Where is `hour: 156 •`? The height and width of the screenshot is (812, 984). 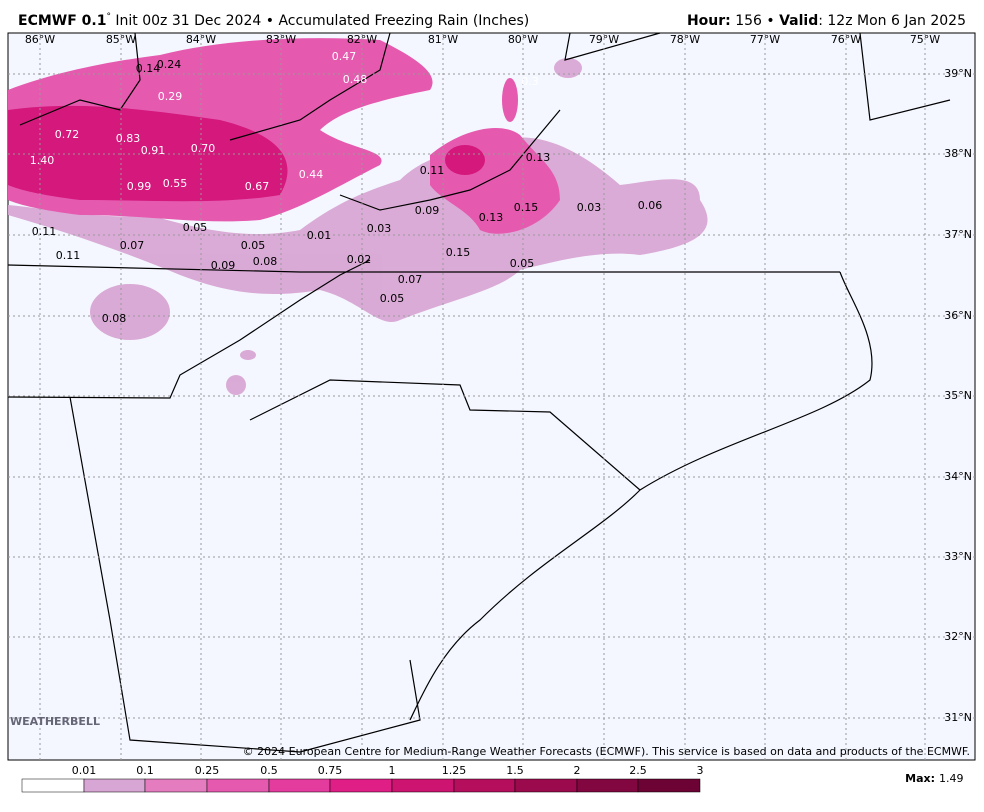 hour: 156 • is located at coordinates (755, 21).